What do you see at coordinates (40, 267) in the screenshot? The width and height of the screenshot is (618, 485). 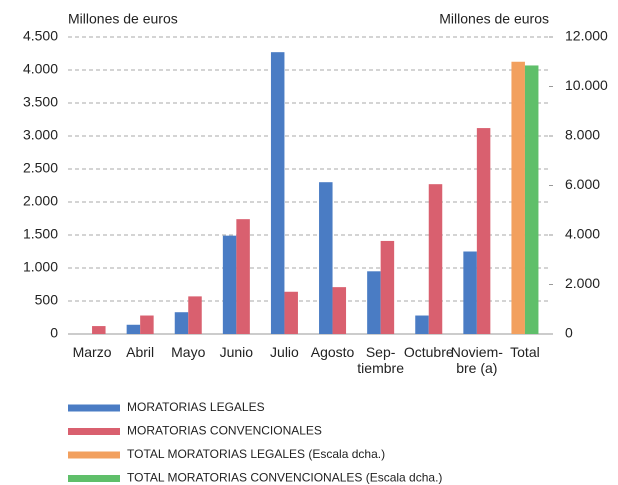 I see `y-tick-label: 1.000` at bounding box center [40, 267].